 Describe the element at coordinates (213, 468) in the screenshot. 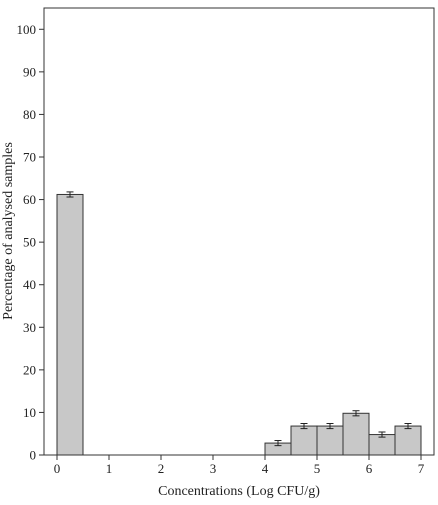

I see `x-tick-label: 3` at that location.